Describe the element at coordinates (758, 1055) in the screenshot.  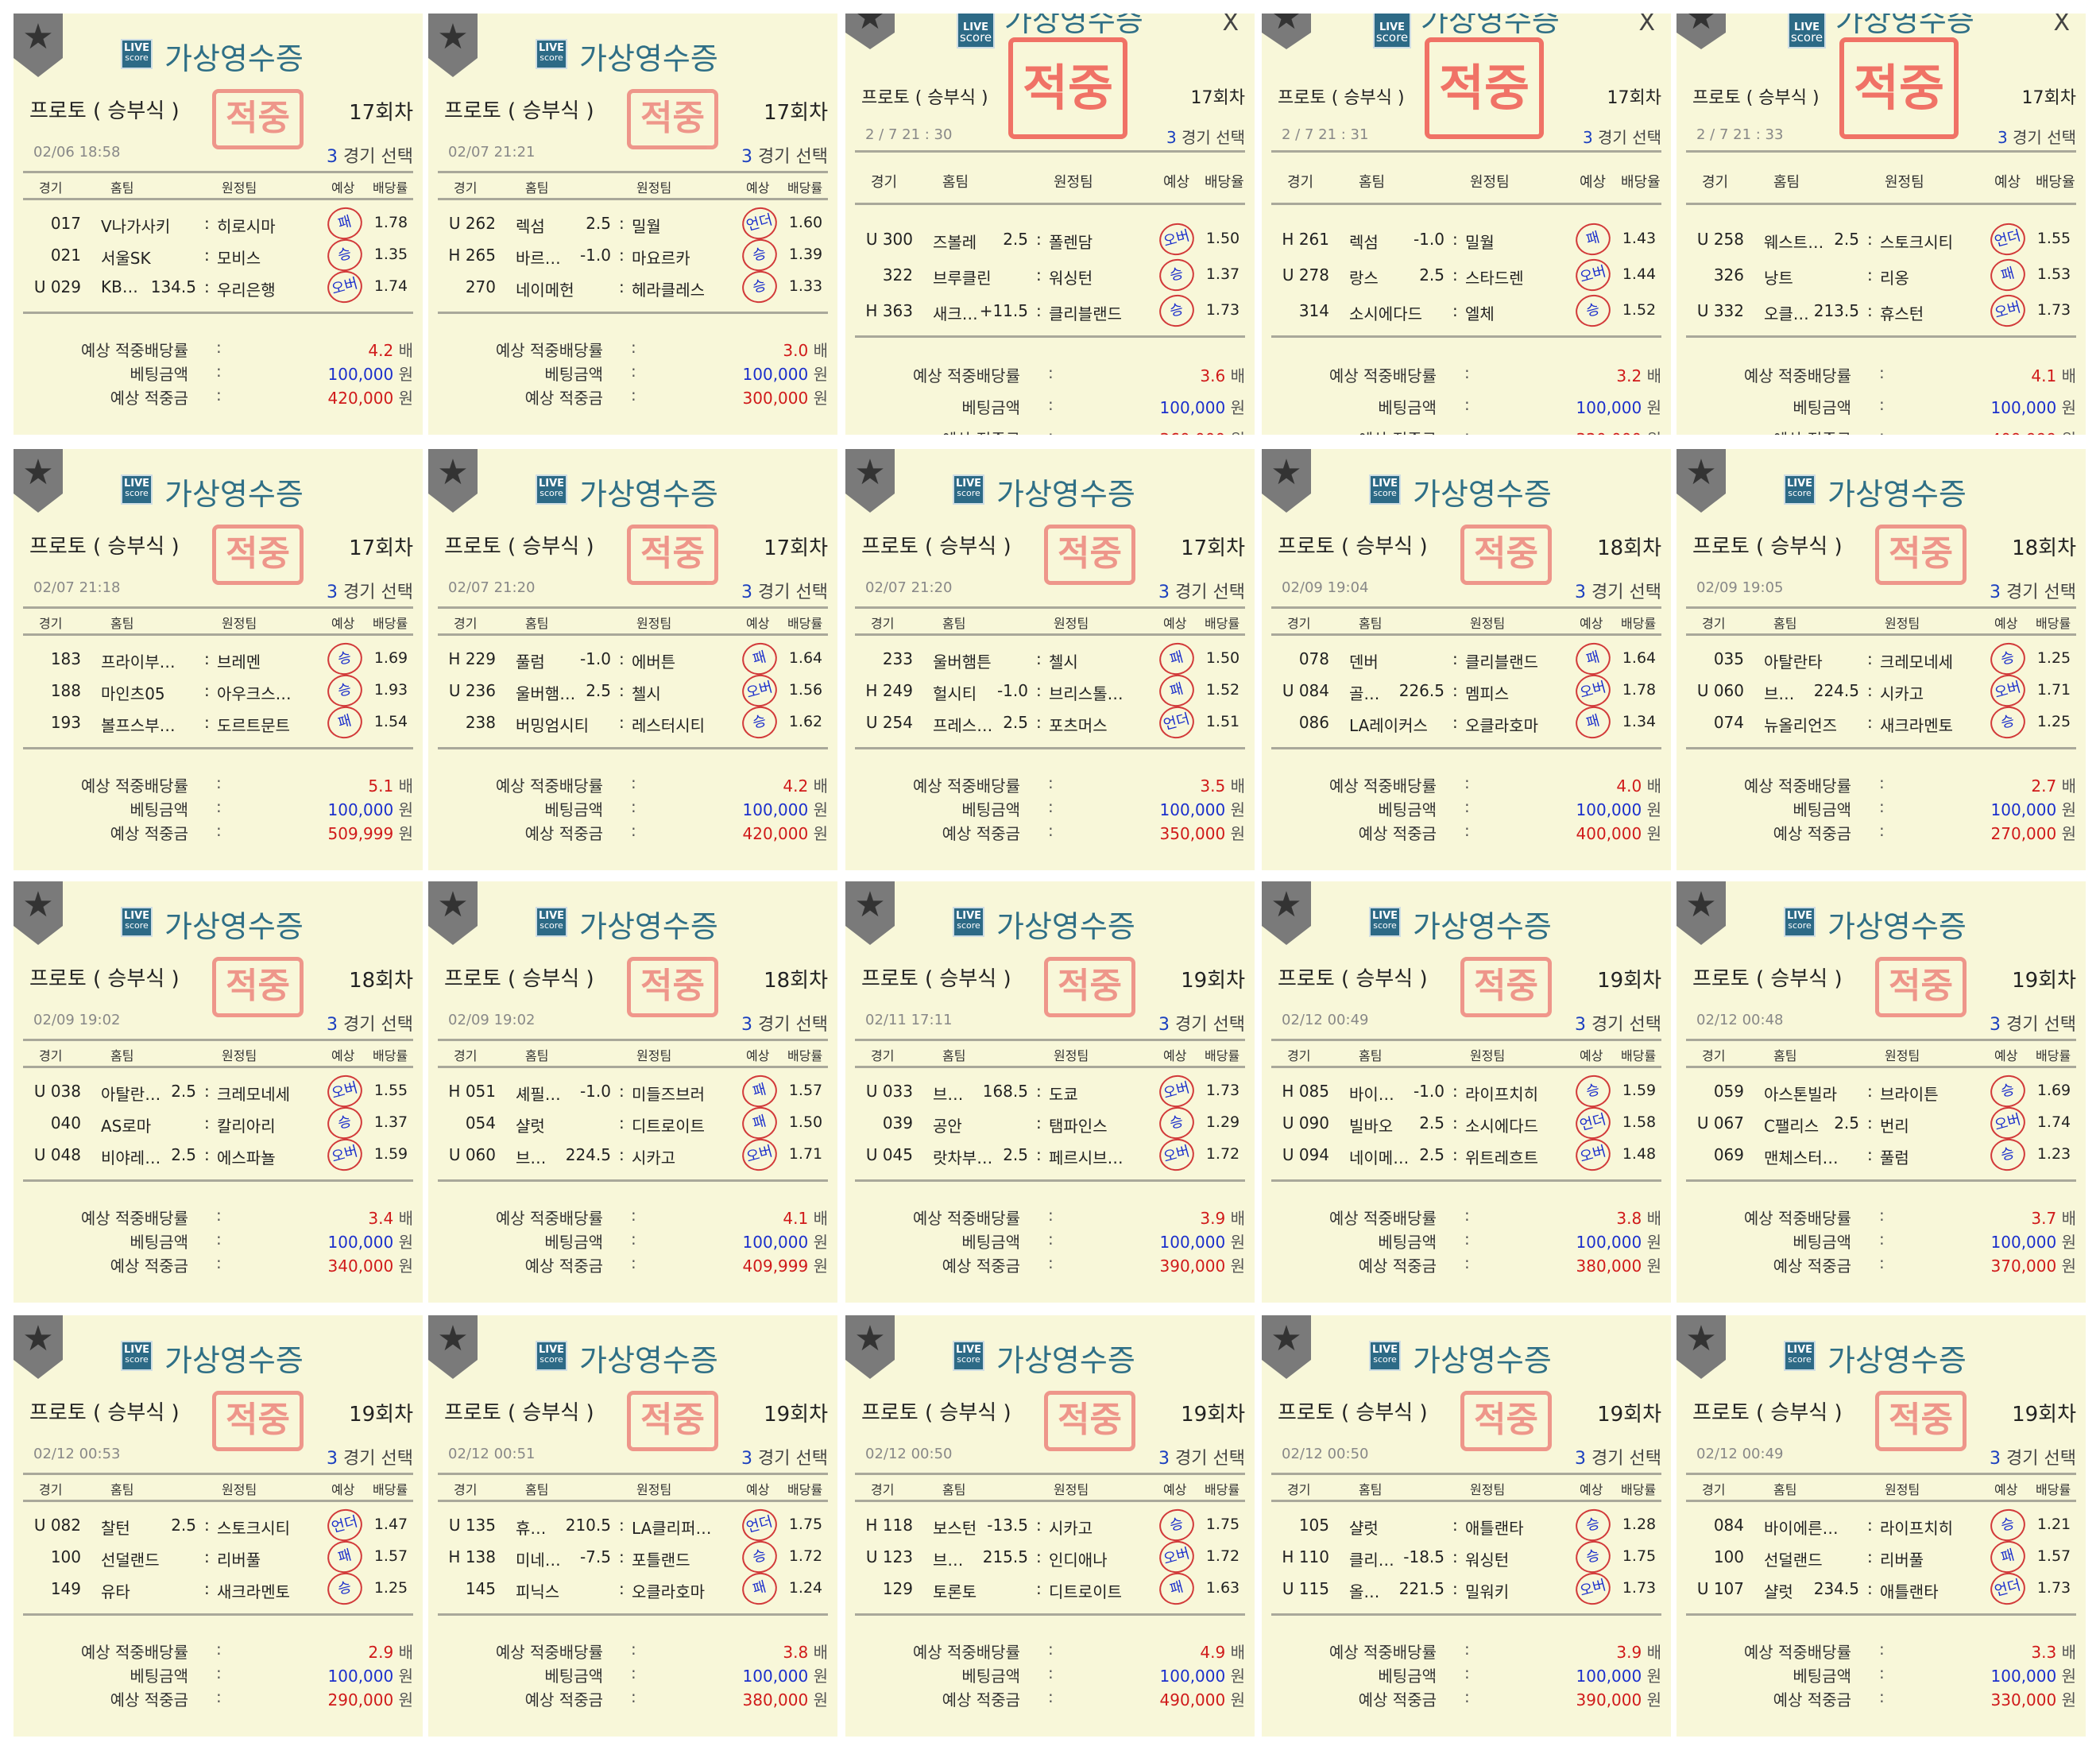
I see `column-header-pick: 예상` at that location.